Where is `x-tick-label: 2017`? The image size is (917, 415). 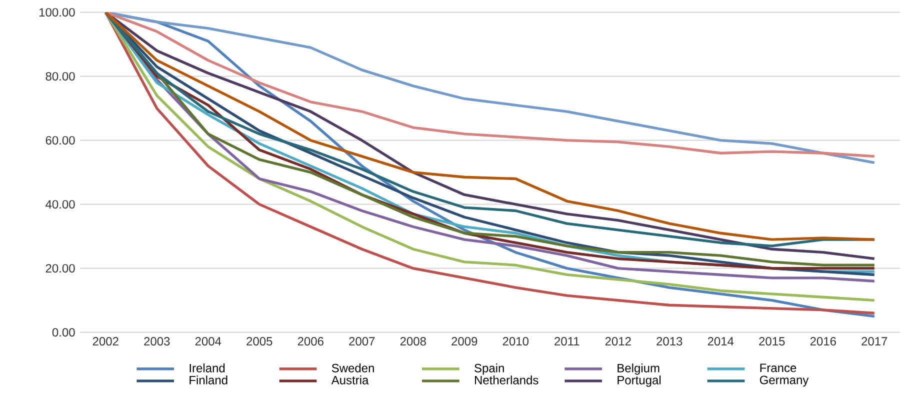
x-tick-label: 2017 is located at coordinates (875, 341).